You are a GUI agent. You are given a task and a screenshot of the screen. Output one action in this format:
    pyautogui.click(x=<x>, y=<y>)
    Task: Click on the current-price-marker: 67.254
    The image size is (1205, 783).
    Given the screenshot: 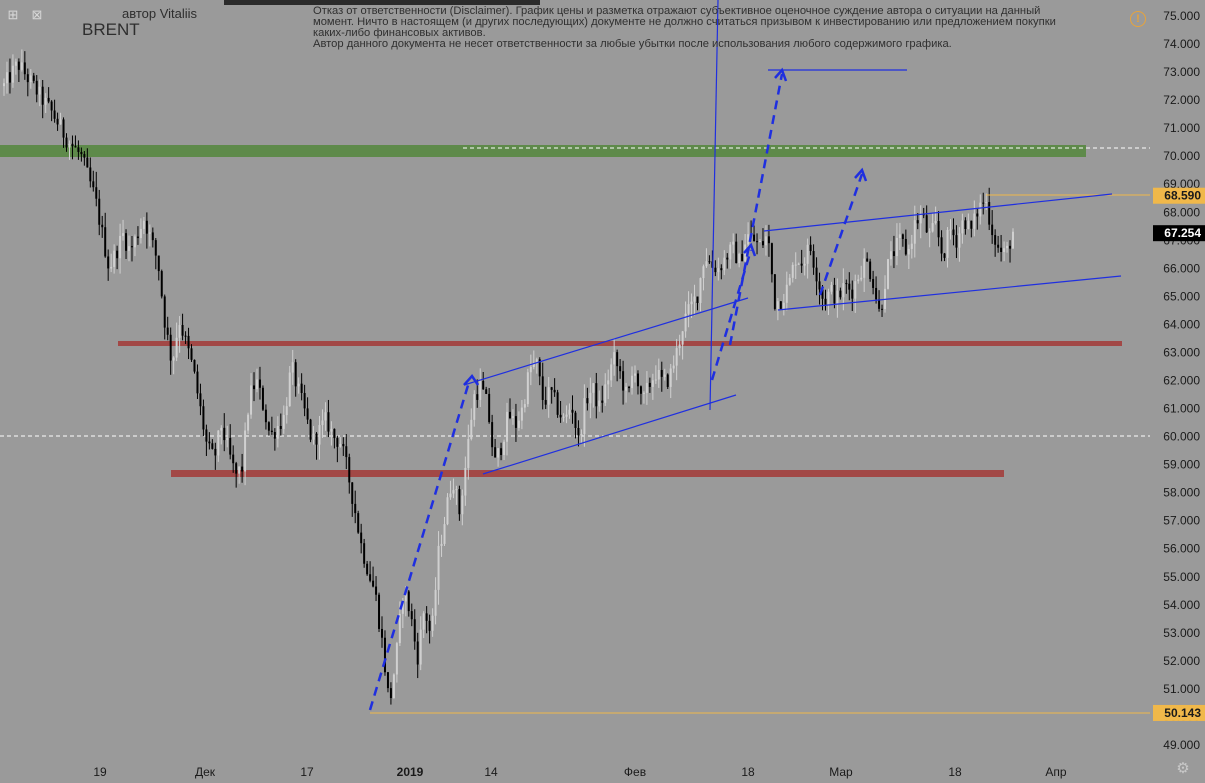 What is the action you would take?
    pyautogui.click(x=1179, y=233)
    